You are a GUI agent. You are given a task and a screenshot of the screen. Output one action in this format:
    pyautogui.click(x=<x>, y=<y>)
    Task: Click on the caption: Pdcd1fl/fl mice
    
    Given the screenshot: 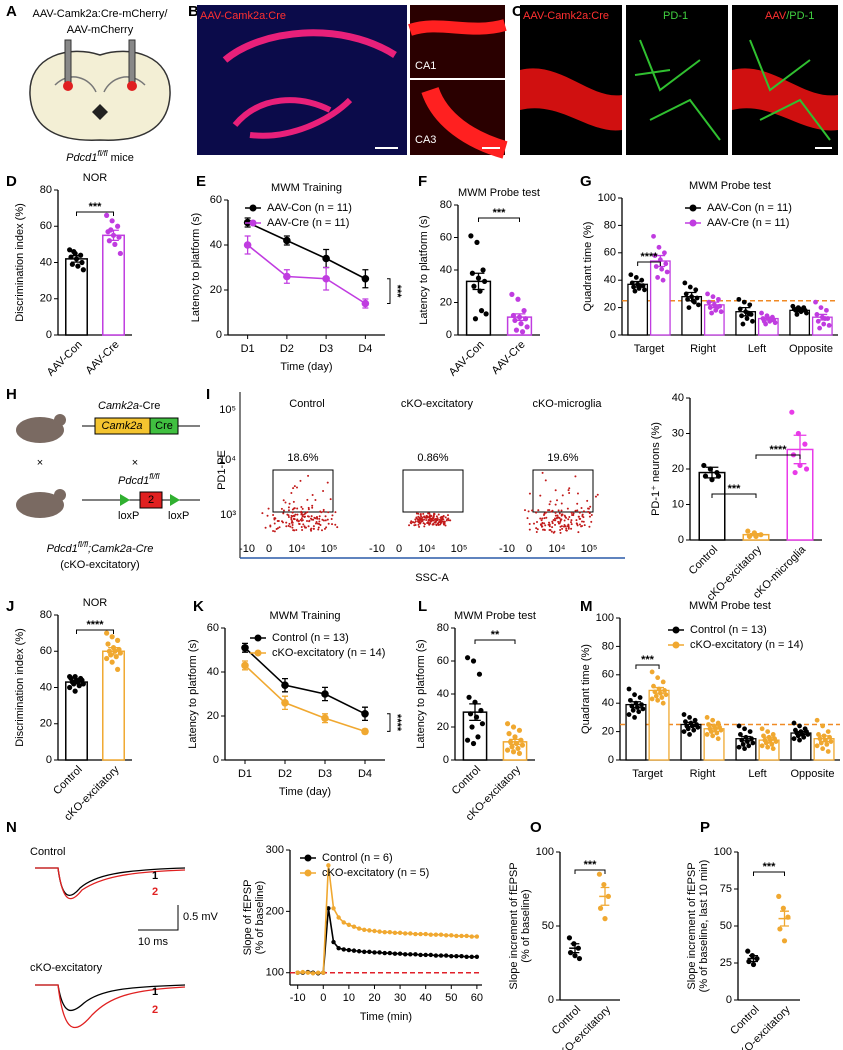 What is the action you would take?
    pyautogui.click(x=100, y=156)
    